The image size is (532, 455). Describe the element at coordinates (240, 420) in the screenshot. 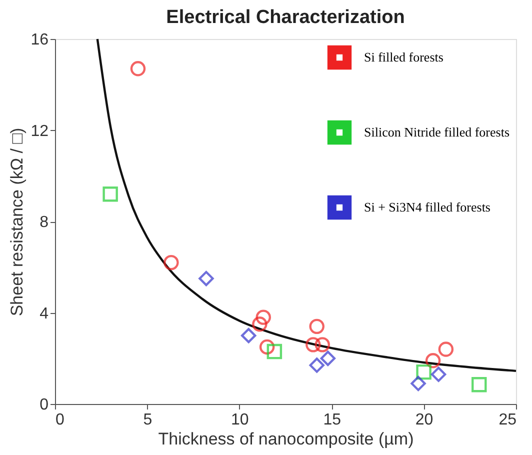

I see `x-tick-label: 10` at that location.